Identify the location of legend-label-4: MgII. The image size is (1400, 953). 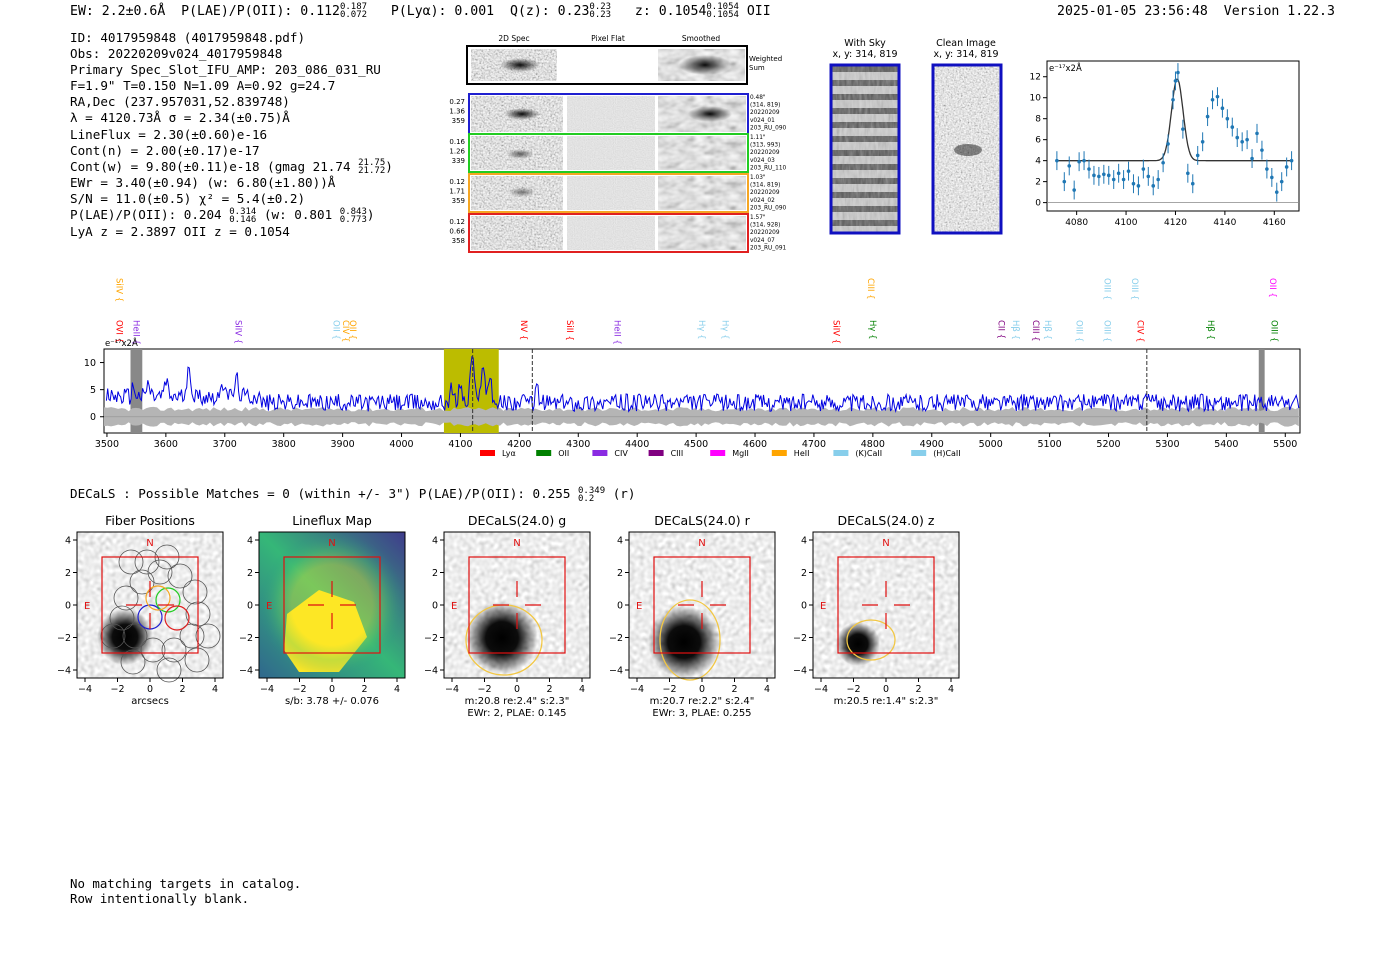
(740, 453).